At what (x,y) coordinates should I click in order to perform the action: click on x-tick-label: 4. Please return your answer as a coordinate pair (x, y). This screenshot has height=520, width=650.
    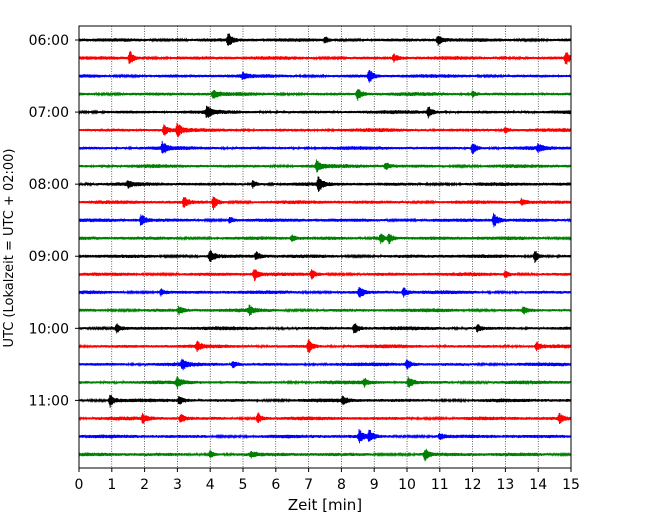
    Looking at the image, I should click on (210, 485).